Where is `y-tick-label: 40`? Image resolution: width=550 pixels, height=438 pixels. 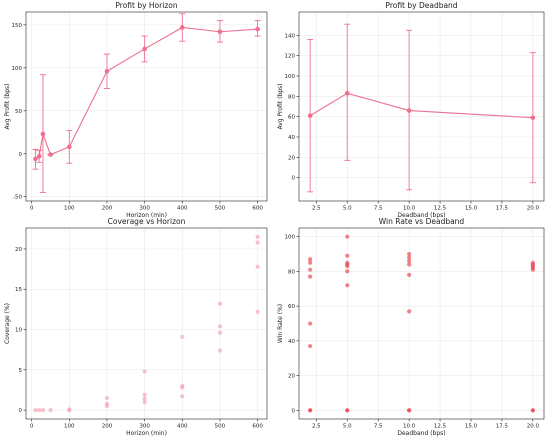
y-tick-label: 40 is located at coordinates (291, 138).